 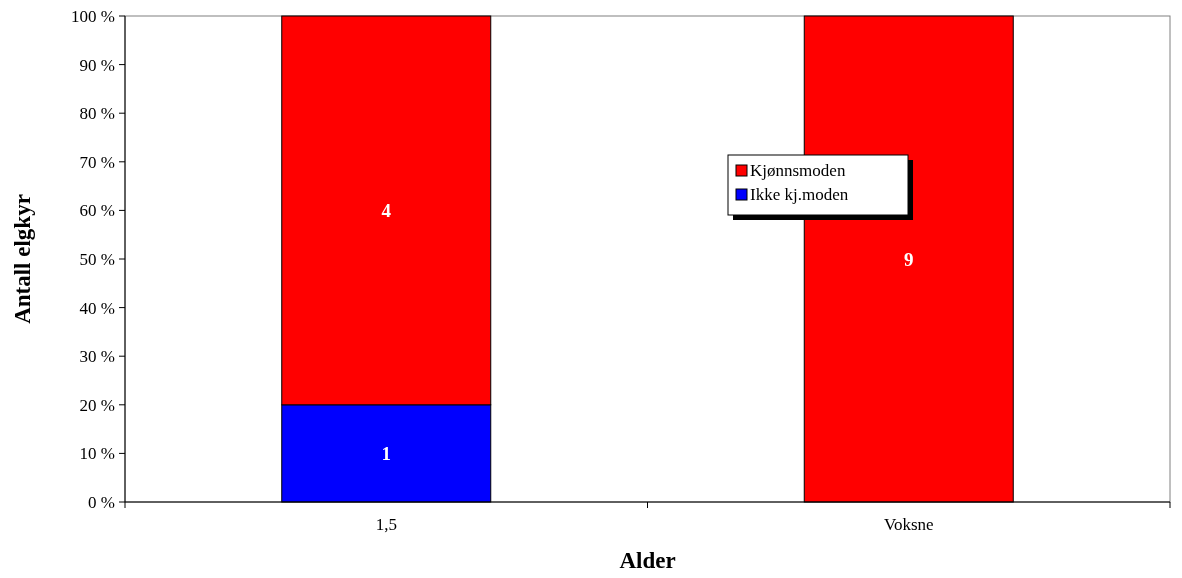 What do you see at coordinates (22, 259) in the screenshot?
I see `y-axis-title: Antall elgkyr` at bounding box center [22, 259].